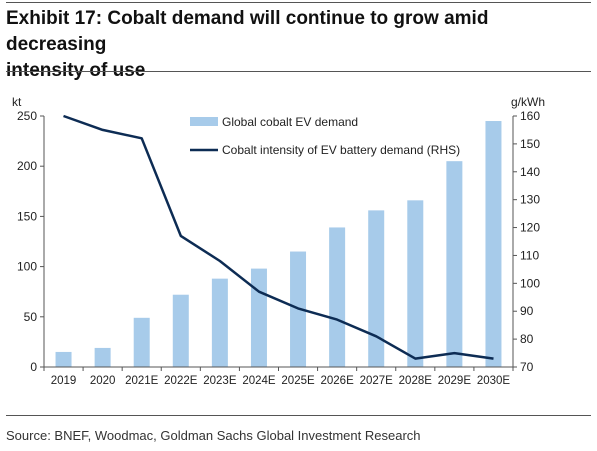 This screenshot has width=597, height=451. What do you see at coordinates (527, 339) in the screenshot?
I see `right-tick-label-80: 80` at bounding box center [527, 339].